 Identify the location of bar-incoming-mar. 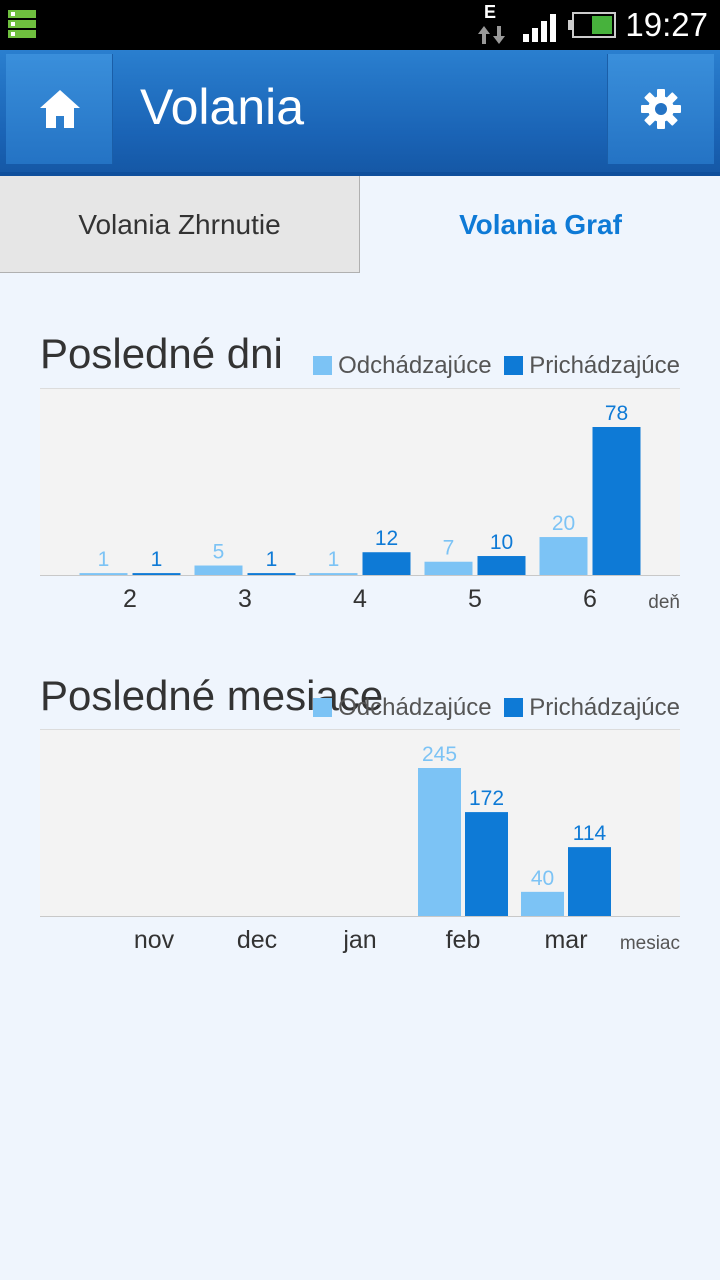
(589, 881).